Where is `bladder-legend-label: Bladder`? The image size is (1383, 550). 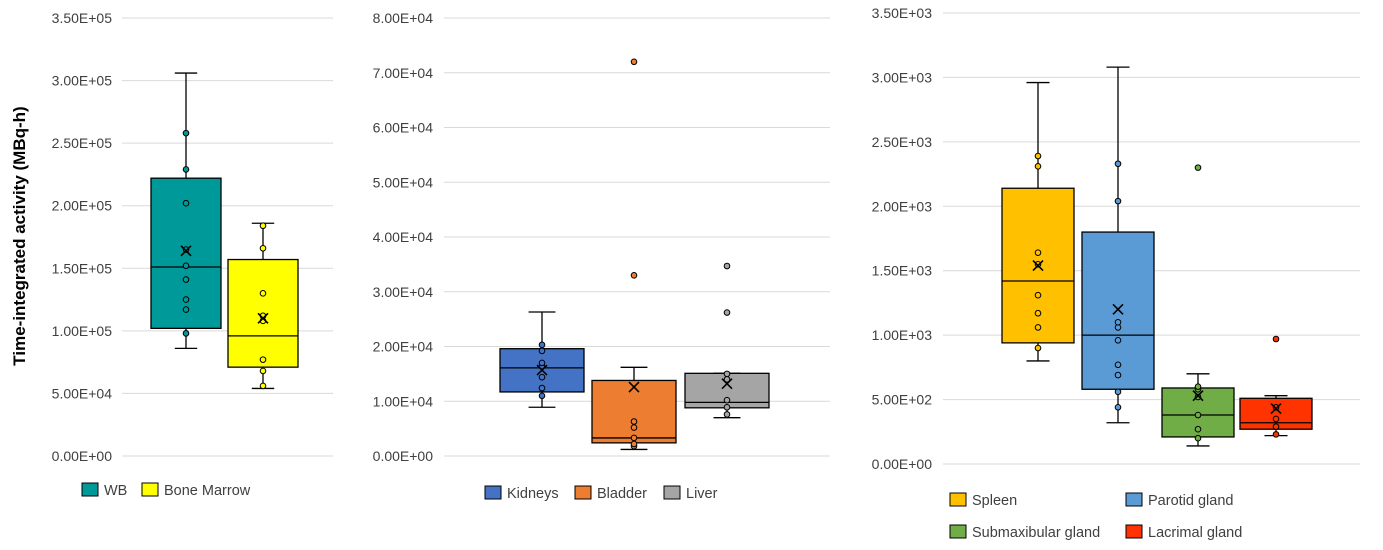 bladder-legend-label: Bladder is located at coordinates (622, 494).